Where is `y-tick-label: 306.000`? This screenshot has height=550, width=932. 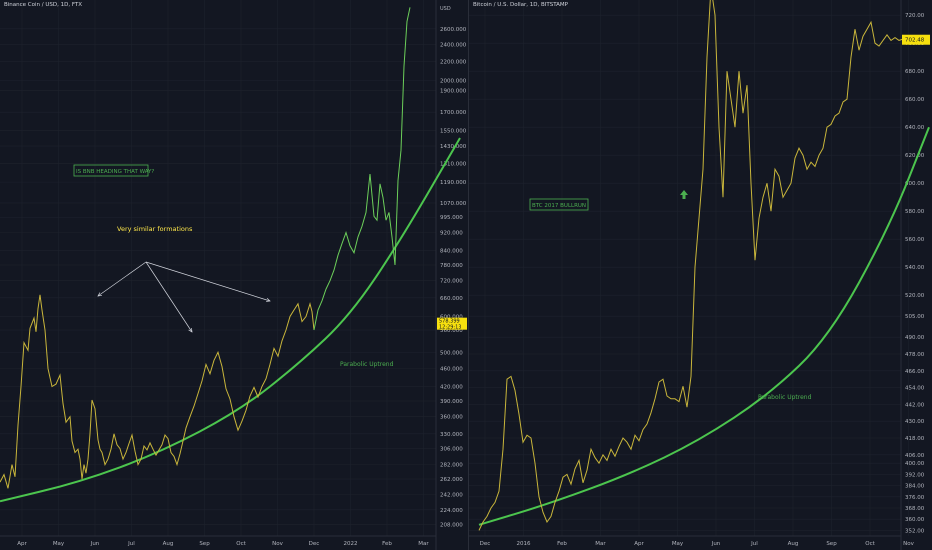
y-tick-label: 306.000 is located at coordinates (451, 450).